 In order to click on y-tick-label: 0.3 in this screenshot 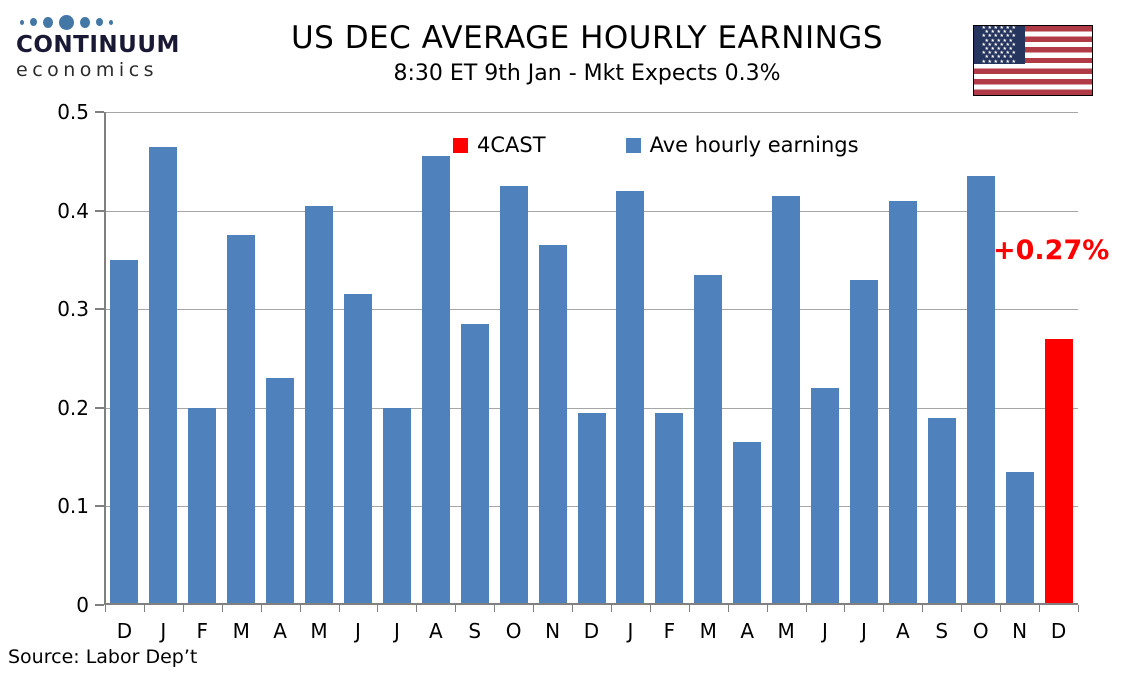, I will do `click(73, 309)`.